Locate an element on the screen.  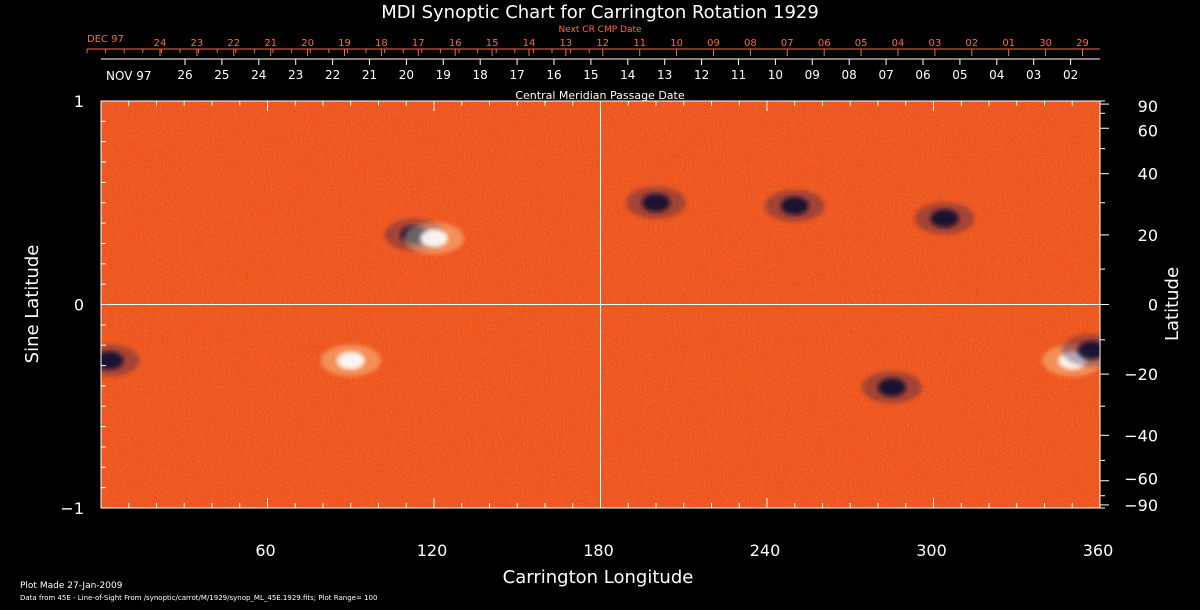
next-axis-tick-label: 10 is located at coordinates (676, 43).